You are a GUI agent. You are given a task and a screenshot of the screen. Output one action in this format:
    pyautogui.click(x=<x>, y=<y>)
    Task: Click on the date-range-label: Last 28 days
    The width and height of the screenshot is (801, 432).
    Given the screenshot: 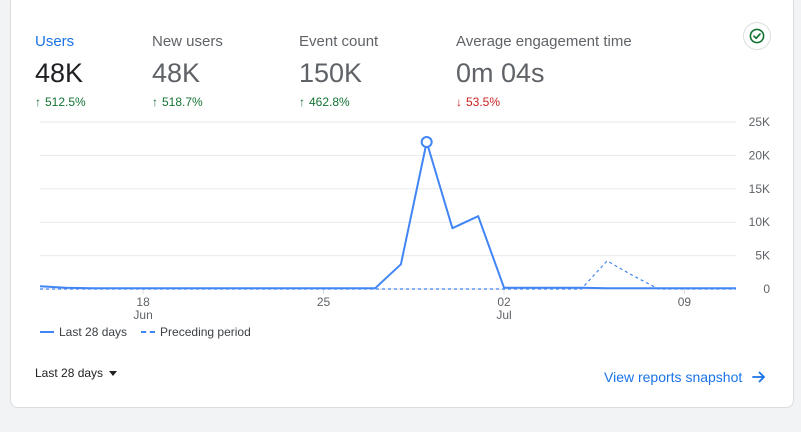 What is the action you would take?
    pyautogui.click(x=69, y=373)
    